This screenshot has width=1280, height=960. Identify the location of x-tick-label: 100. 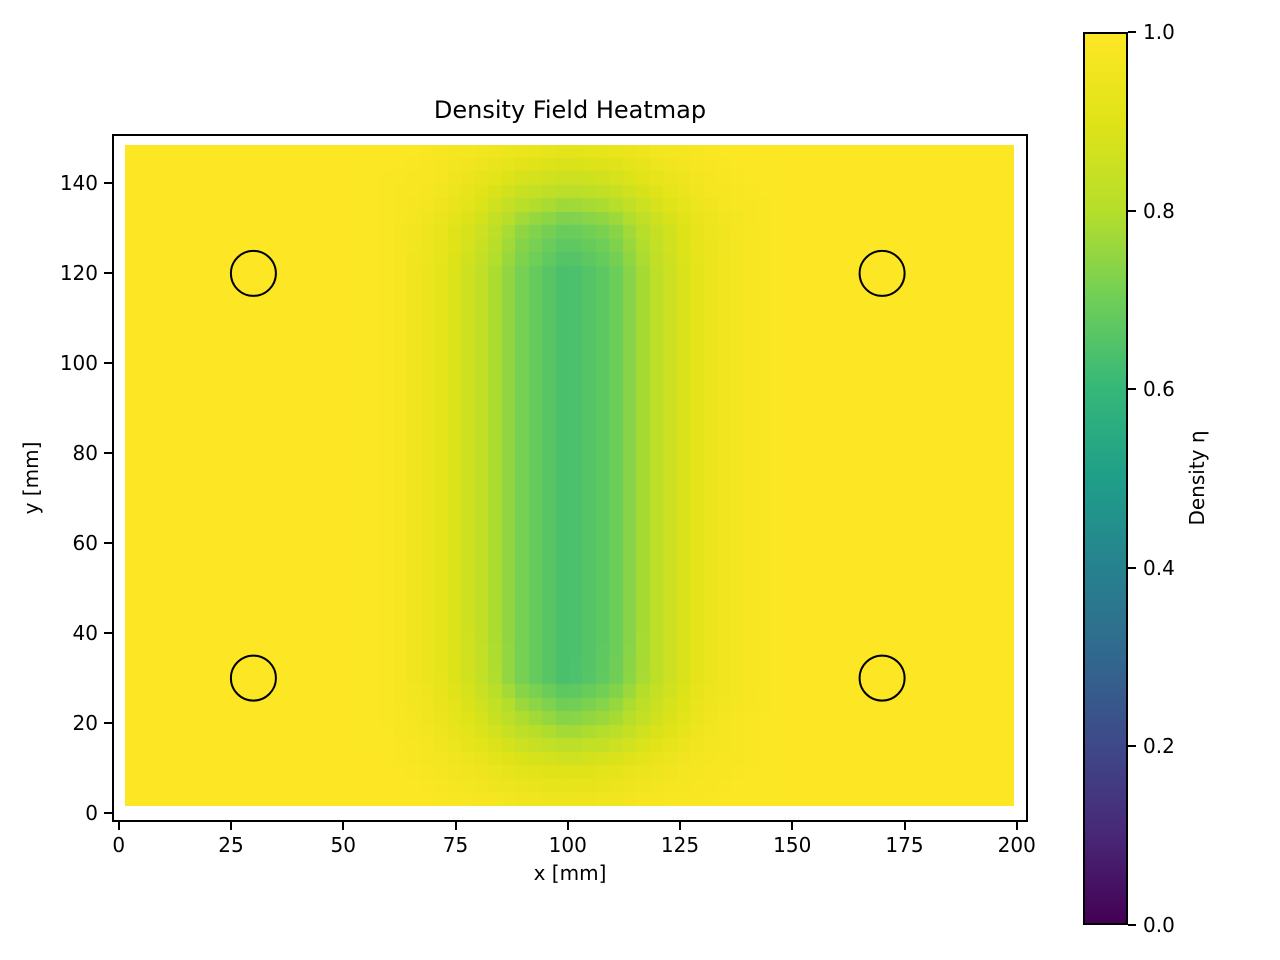
(567, 845).